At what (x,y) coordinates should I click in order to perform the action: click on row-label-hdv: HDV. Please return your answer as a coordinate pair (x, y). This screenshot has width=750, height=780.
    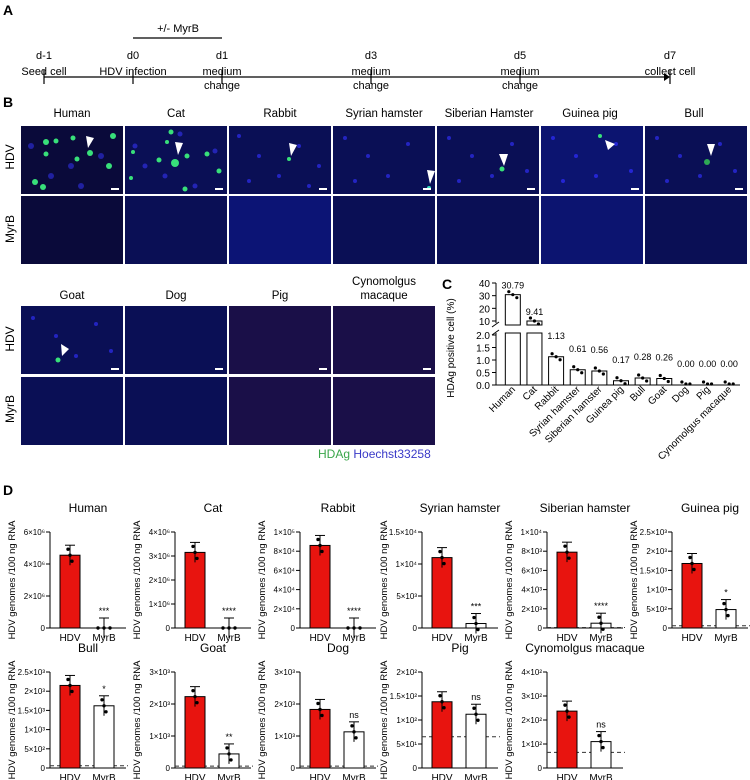
    Looking at the image, I should click on (10, 157).